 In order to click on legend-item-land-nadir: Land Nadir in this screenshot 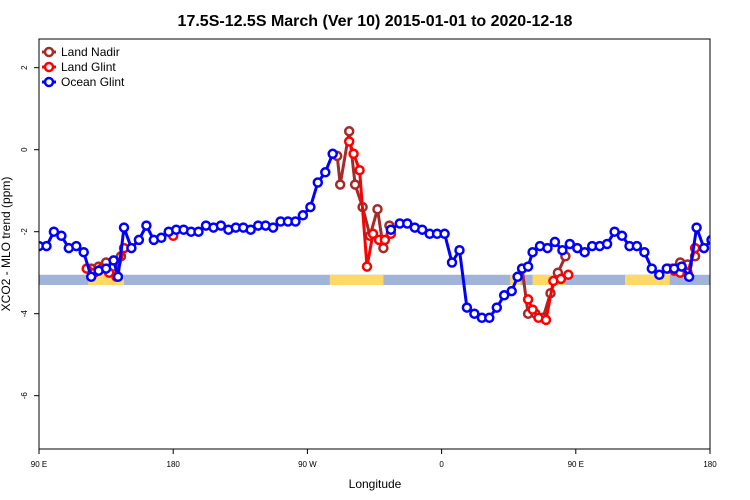, I will do `click(81, 52)`.